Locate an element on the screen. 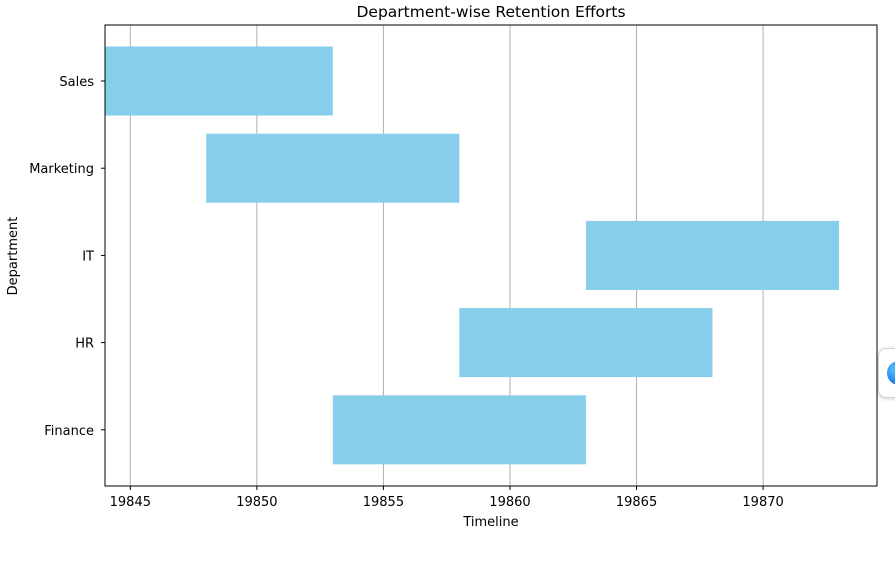 The width and height of the screenshot is (895, 564). bar-hr is located at coordinates (586, 343).